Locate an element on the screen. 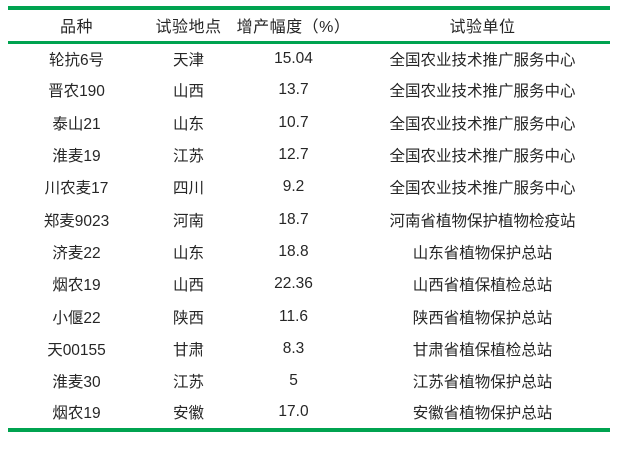  cell-variety: 淮麦30 is located at coordinates (76, 383).